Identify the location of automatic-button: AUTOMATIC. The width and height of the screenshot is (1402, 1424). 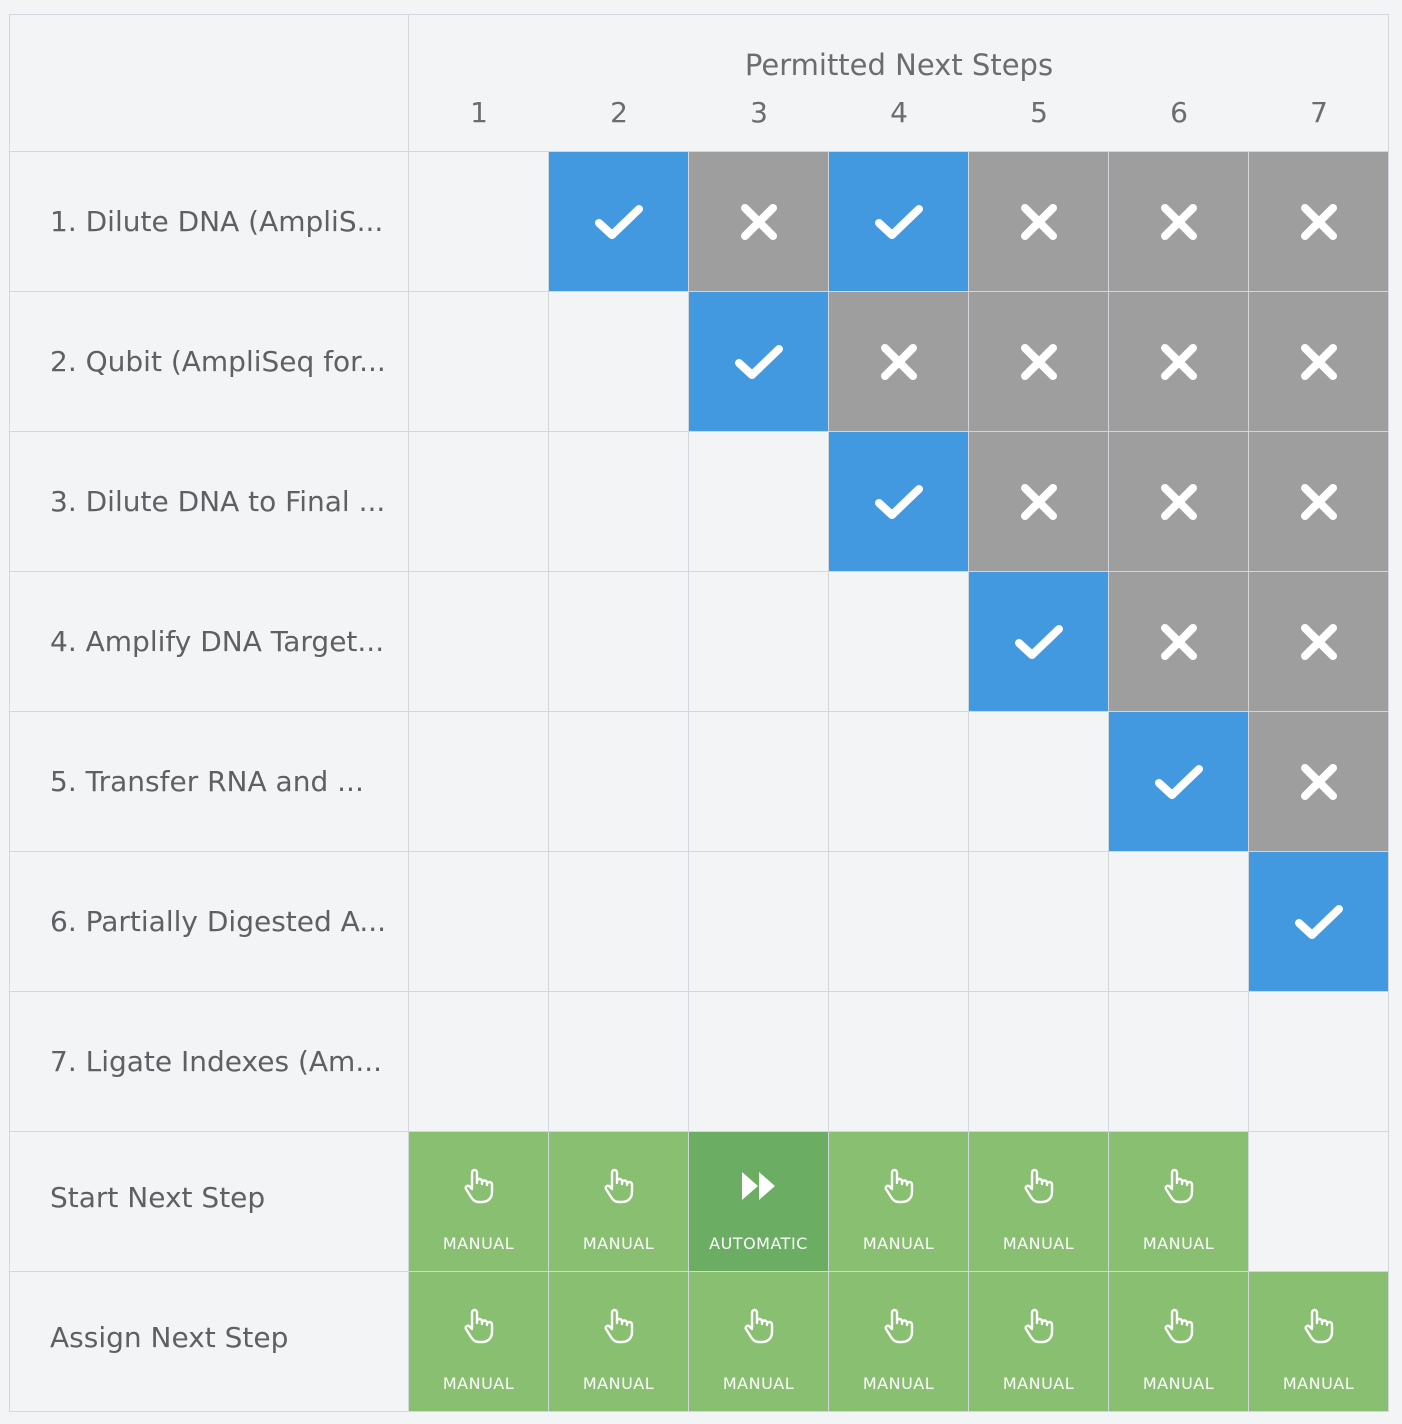
(759, 1202).